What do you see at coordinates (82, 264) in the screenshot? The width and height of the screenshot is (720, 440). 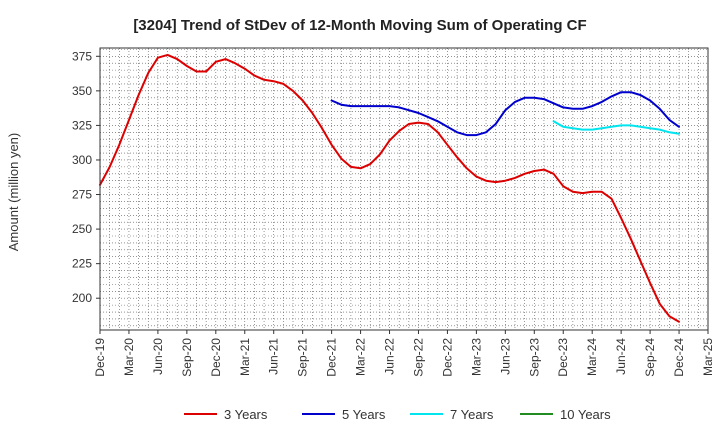 I see `y-tick-label: 225` at bounding box center [82, 264].